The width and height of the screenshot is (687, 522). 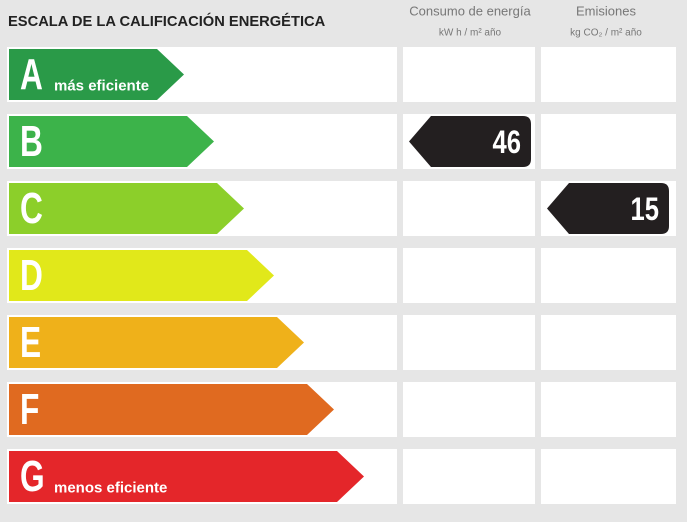 I want to click on class-letter: G, so click(x=32, y=476).